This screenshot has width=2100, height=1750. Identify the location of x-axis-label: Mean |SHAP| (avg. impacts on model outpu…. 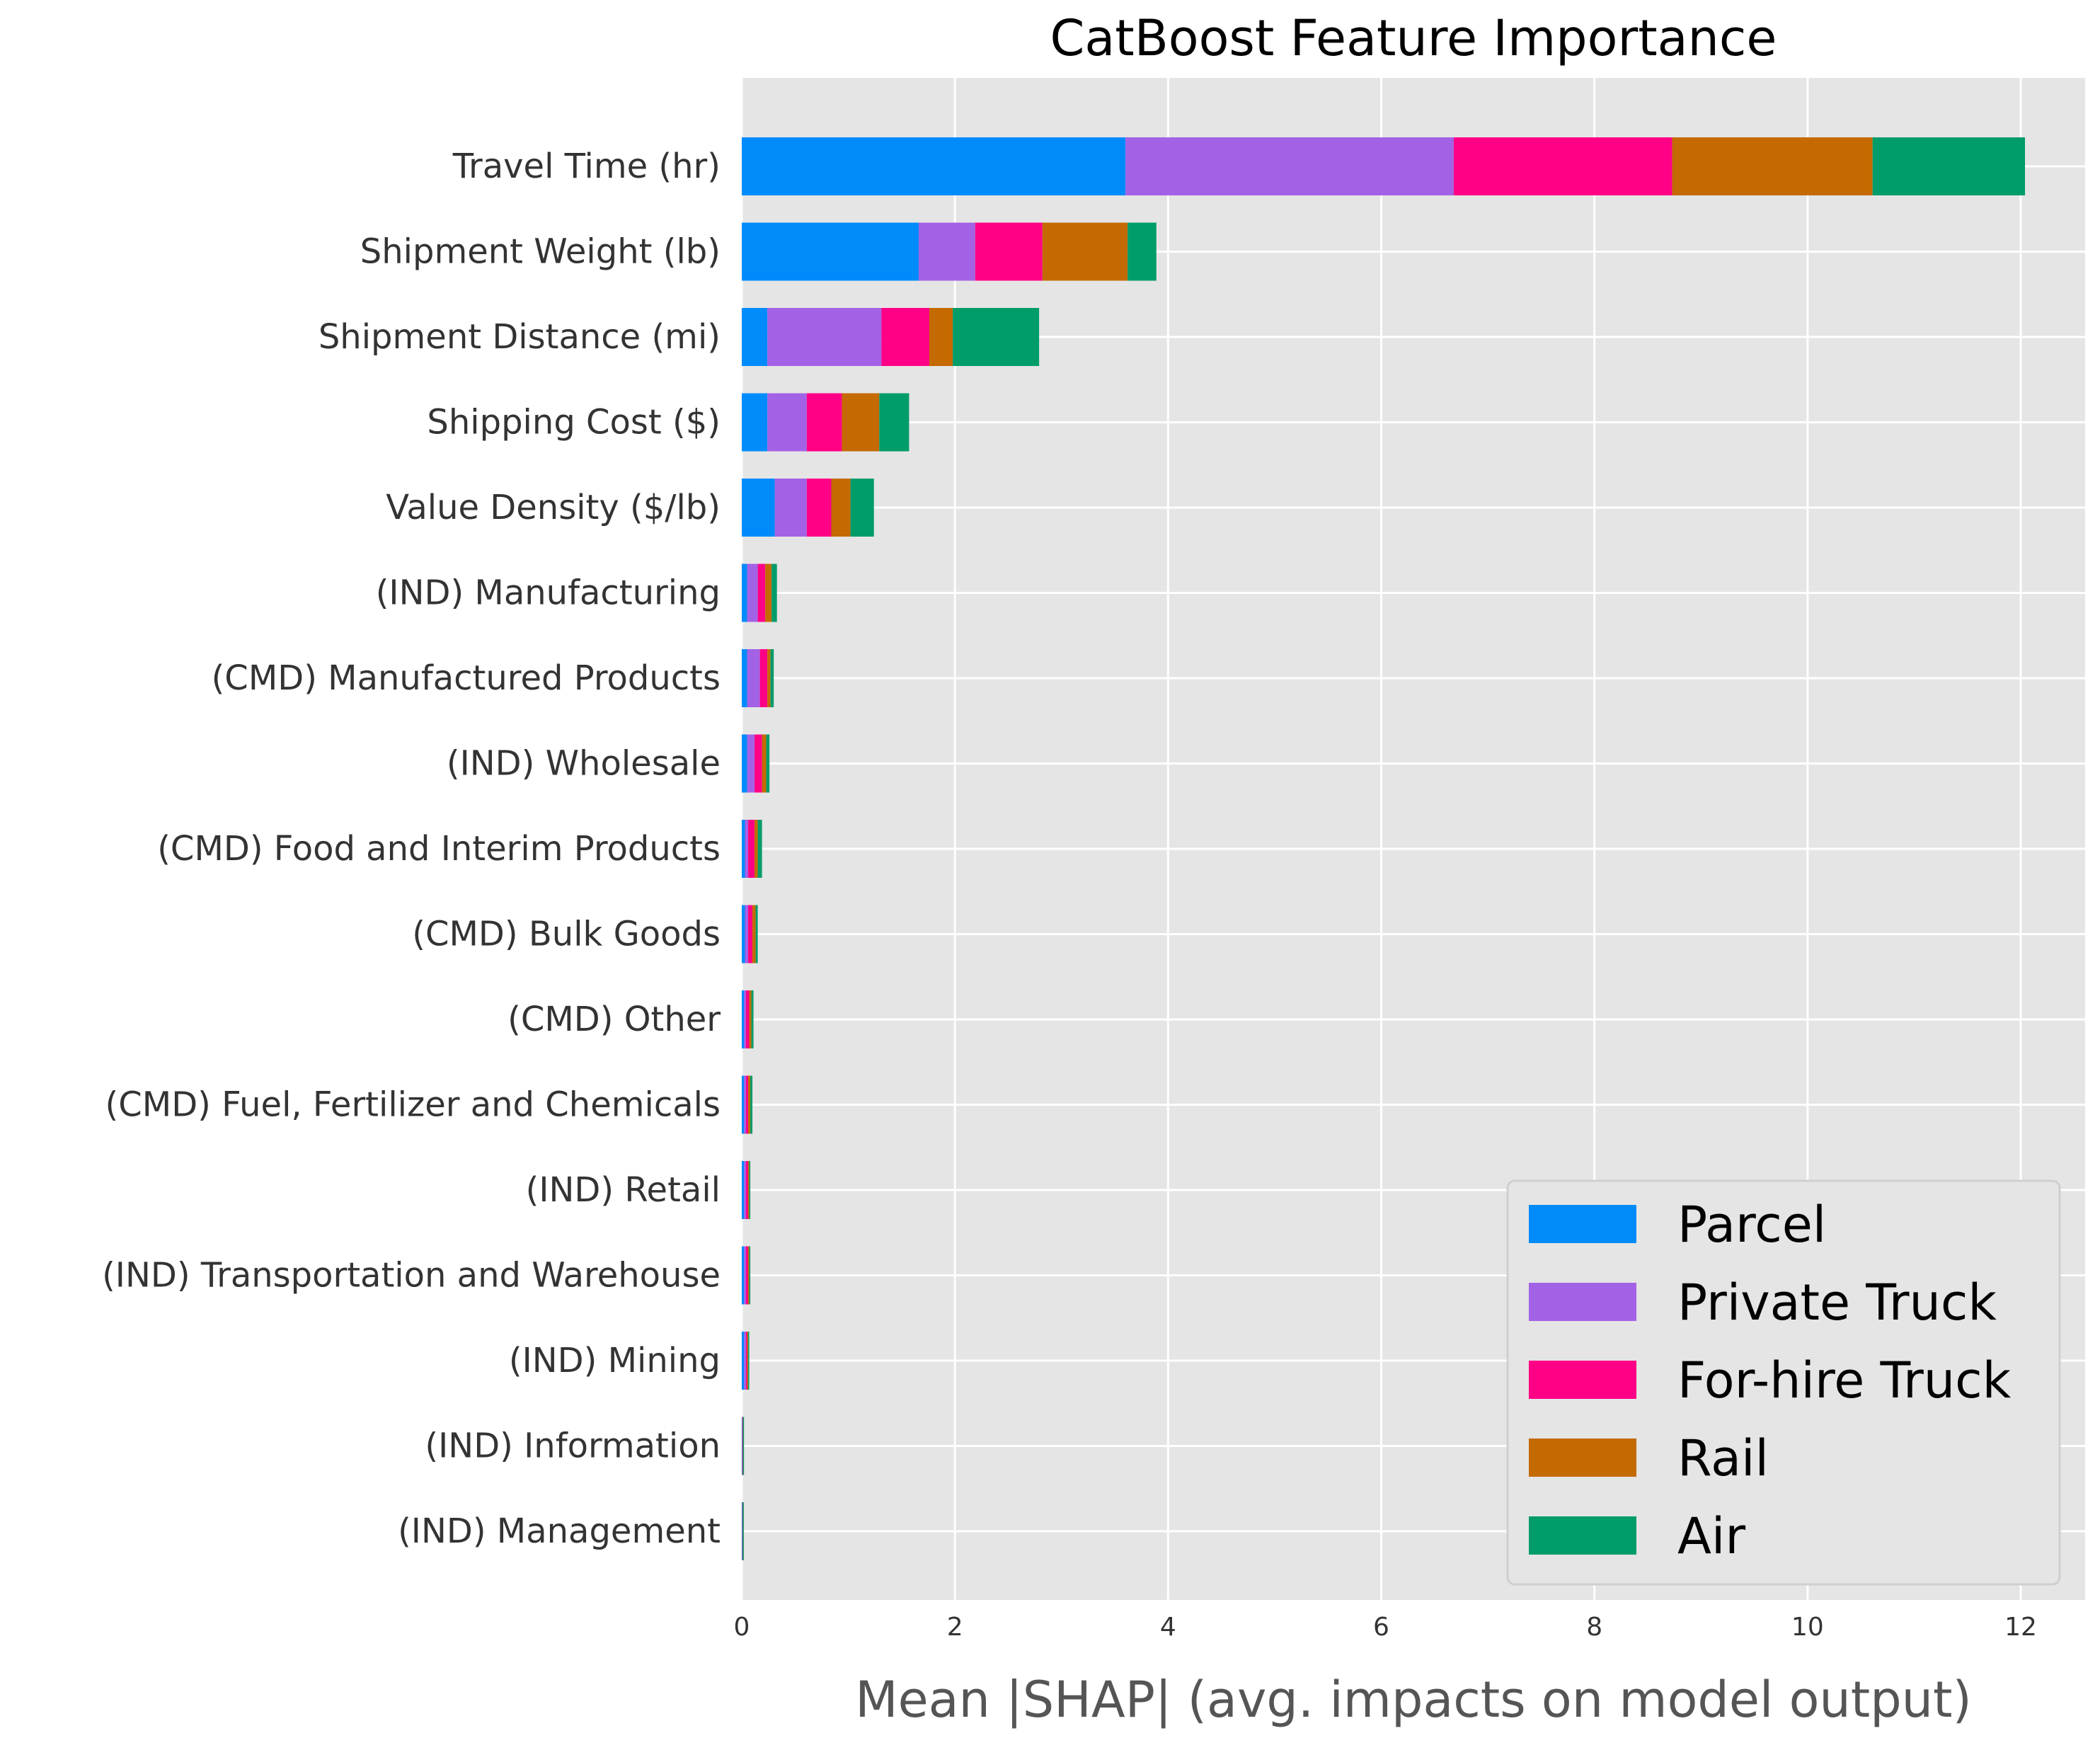
(1413, 1700).